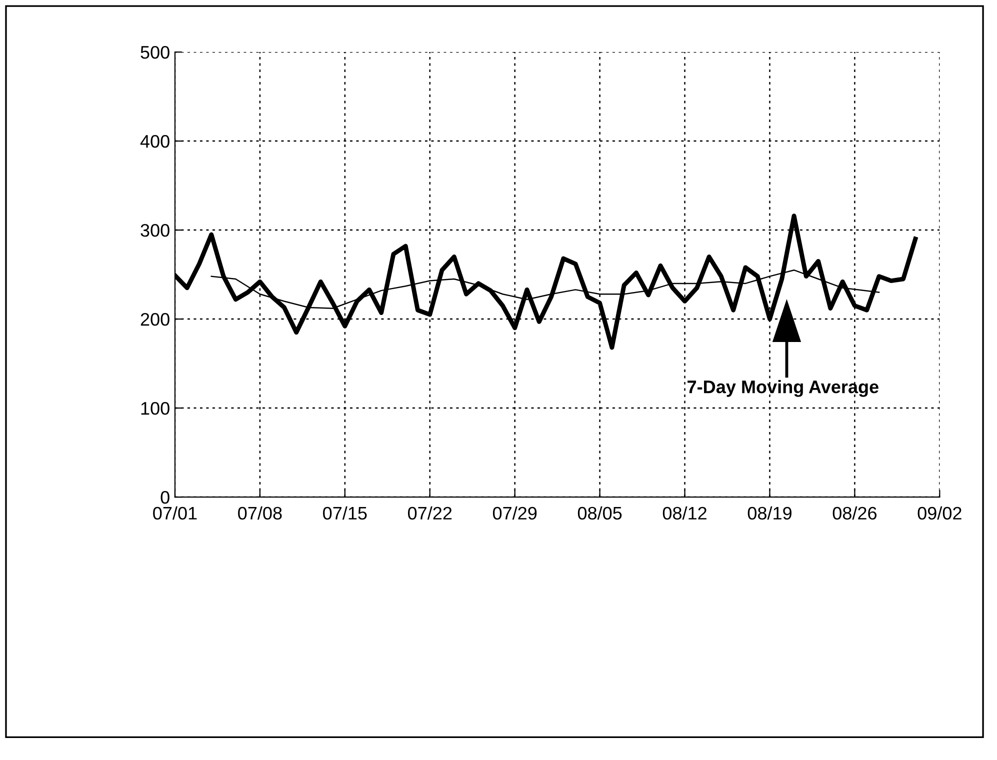 Image resolution: width=997 pixels, height=760 pixels. I want to click on x-tick-label: 07/08, so click(260, 513).